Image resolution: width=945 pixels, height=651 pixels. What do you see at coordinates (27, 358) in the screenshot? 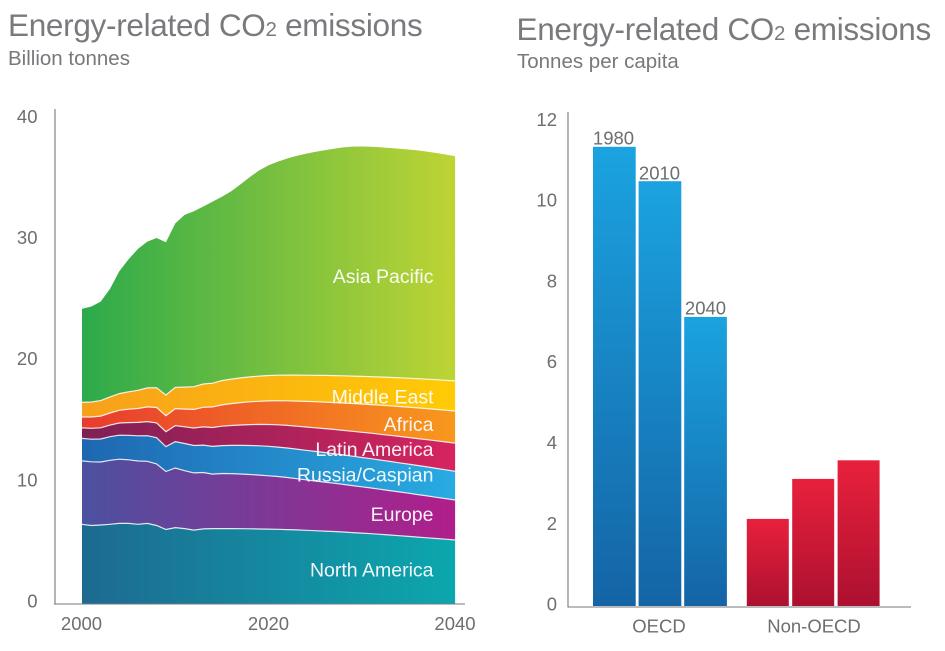
I see `svg-text: 20` at bounding box center [27, 358].